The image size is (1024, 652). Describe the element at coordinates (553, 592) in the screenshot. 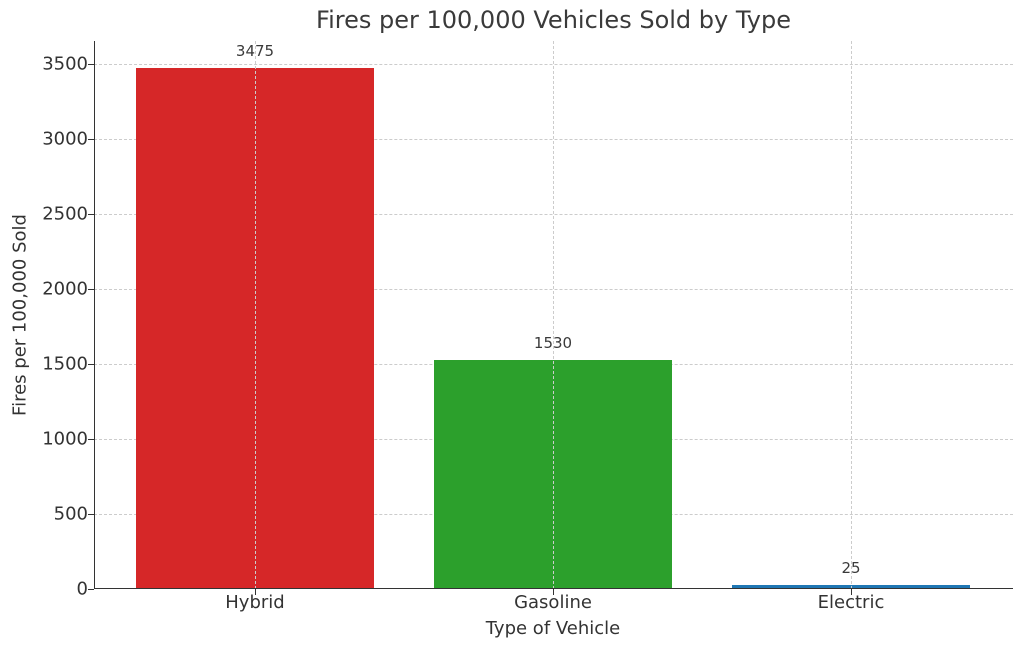

I see `xtick-gasoline` at that location.